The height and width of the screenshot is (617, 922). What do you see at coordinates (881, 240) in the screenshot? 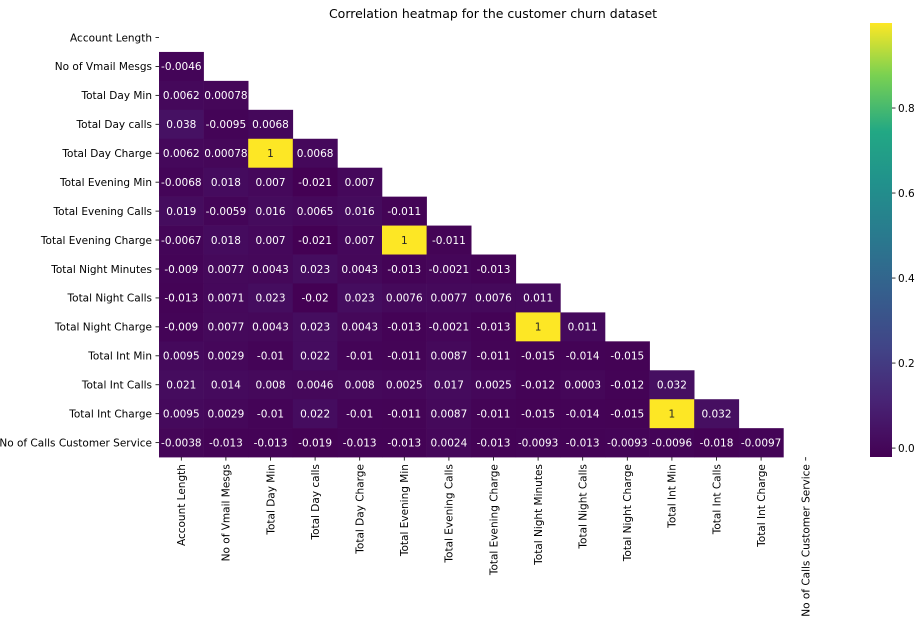
I see `colorbar-gradient` at bounding box center [881, 240].